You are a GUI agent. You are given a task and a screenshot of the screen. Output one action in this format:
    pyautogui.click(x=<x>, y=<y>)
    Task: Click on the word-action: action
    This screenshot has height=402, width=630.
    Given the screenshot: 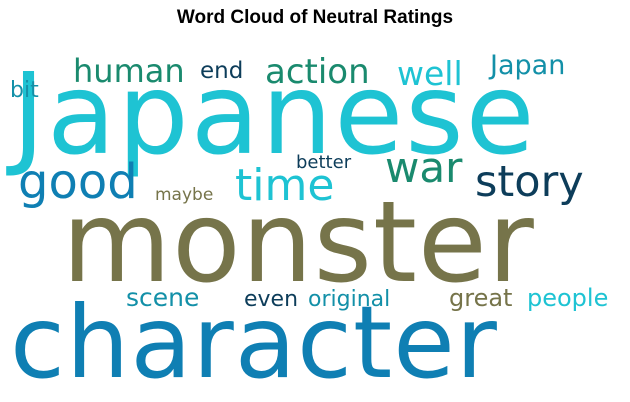 What is the action you would take?
    pyautogui.click(x=317, y=72)
    